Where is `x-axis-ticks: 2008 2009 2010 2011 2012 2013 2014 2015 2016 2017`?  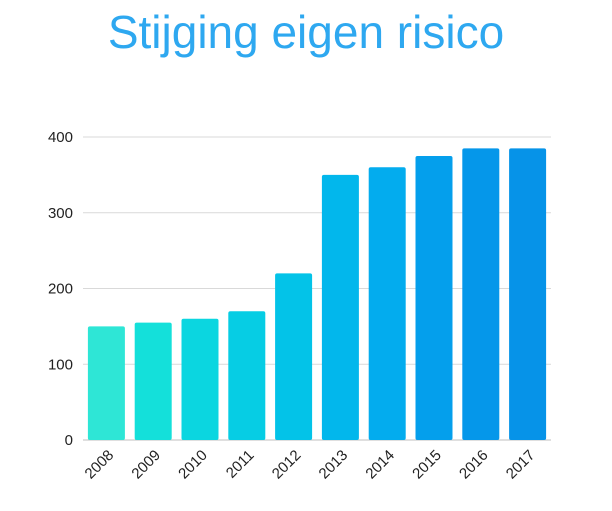
x-axis-ticks: 2008 2009 2010 2011 2012 2013 2014 2015 2016 2017 is located at coordinates (310, 465).